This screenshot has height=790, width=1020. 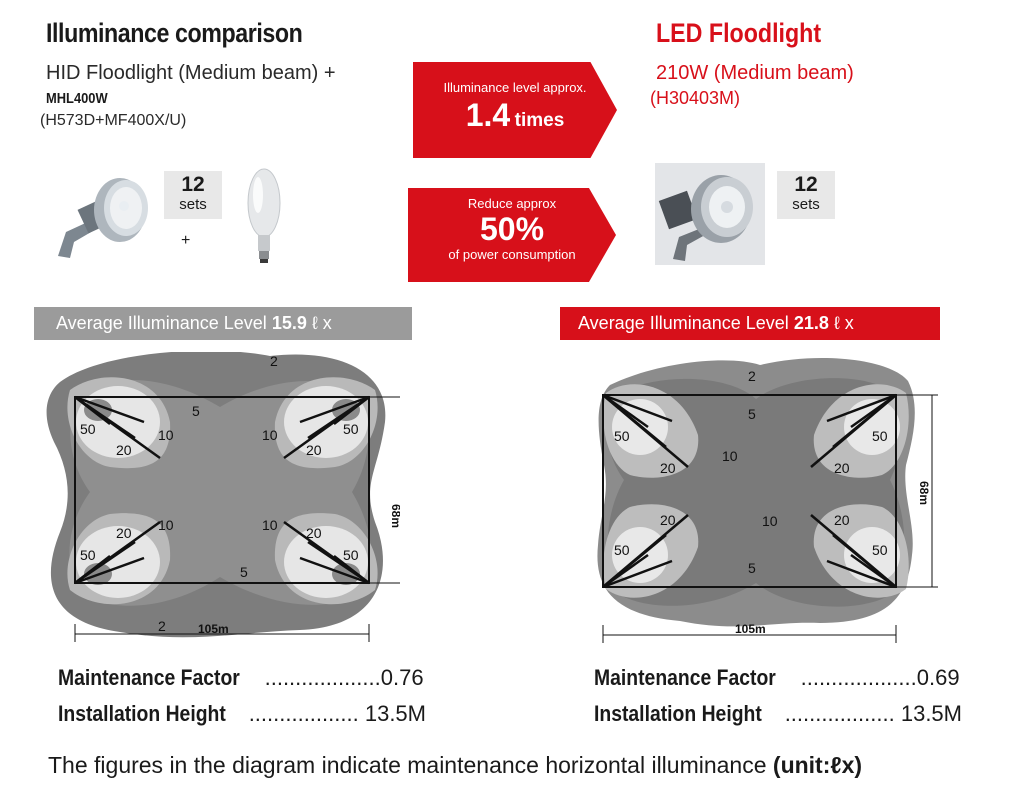 I want to click on label-2-top: 2, so click(x=274, y=361).